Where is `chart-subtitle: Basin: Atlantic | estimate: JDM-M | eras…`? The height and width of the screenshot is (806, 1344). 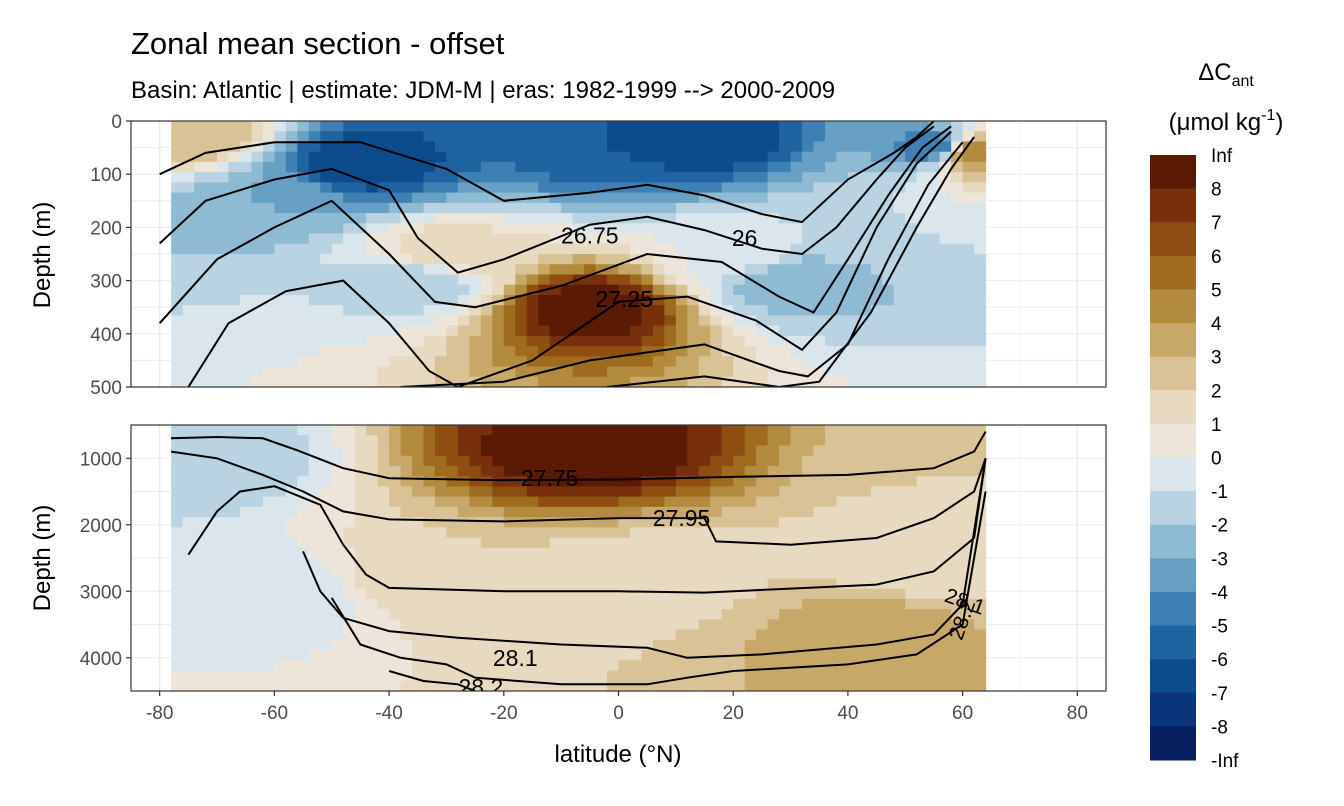
chart-subtitle: Basin: Atlantic | estimate: JDM-M | eras… is located at coordinates (483, 90).